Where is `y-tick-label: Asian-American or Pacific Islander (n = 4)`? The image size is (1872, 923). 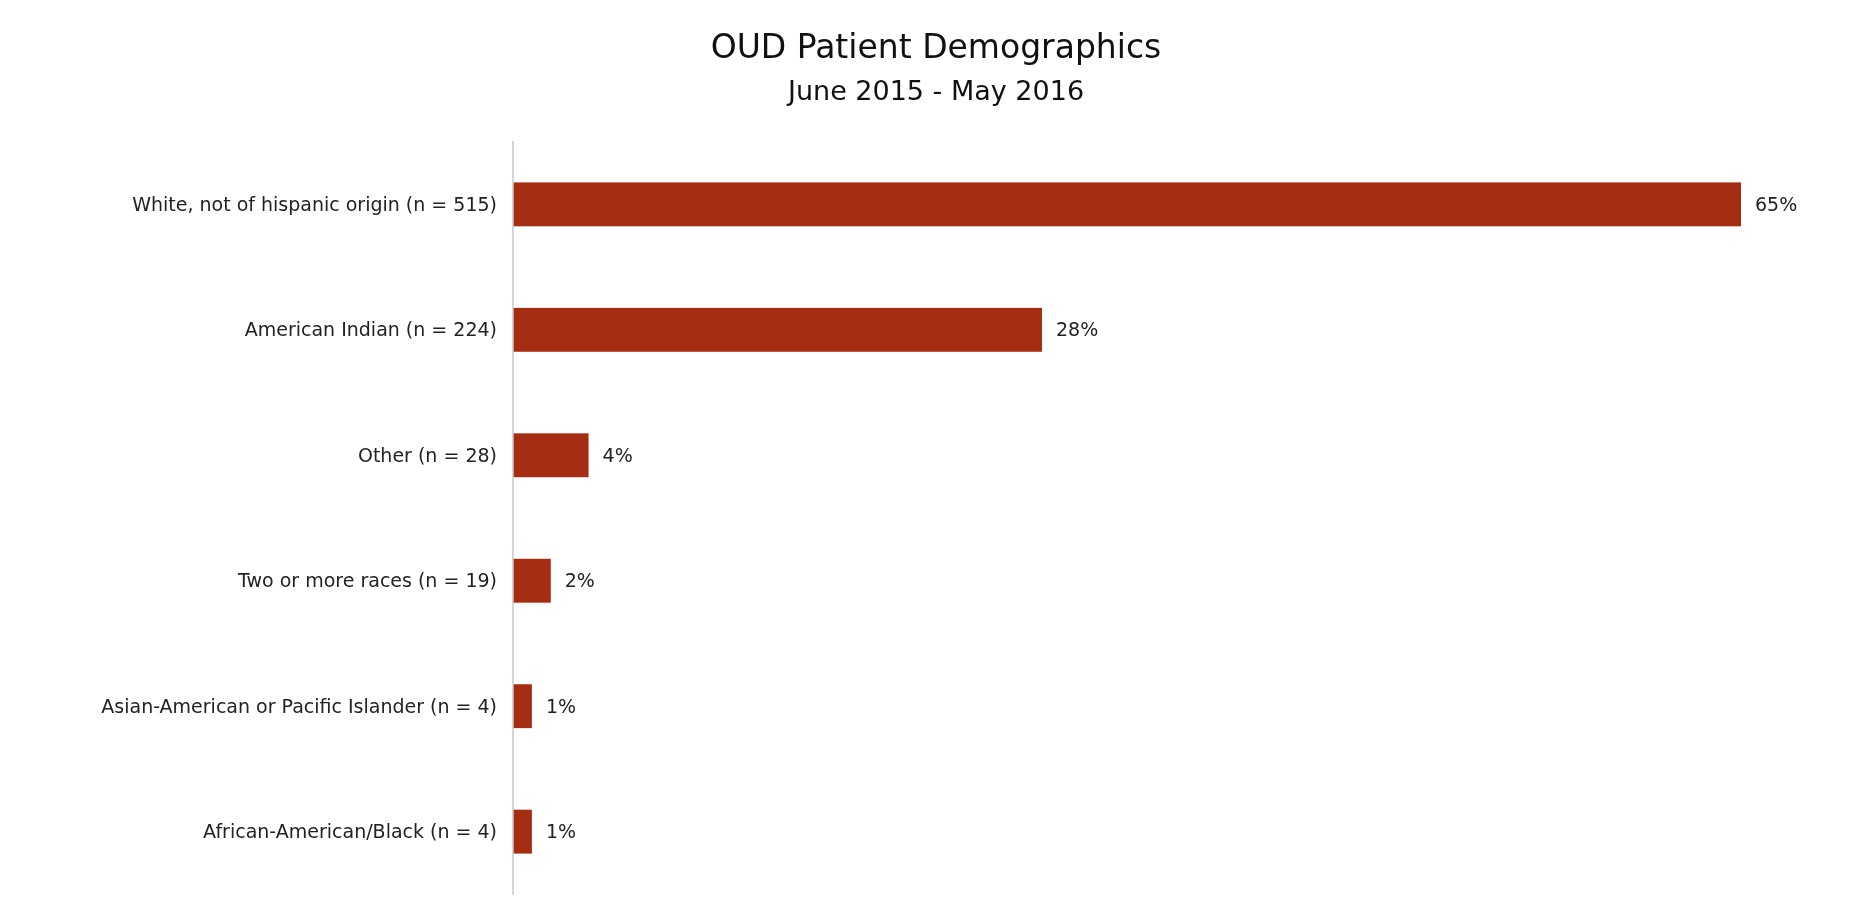
y-tick-label: Asian-American or Pacific Islander (n = 4) is located at coordinates (299, 705).